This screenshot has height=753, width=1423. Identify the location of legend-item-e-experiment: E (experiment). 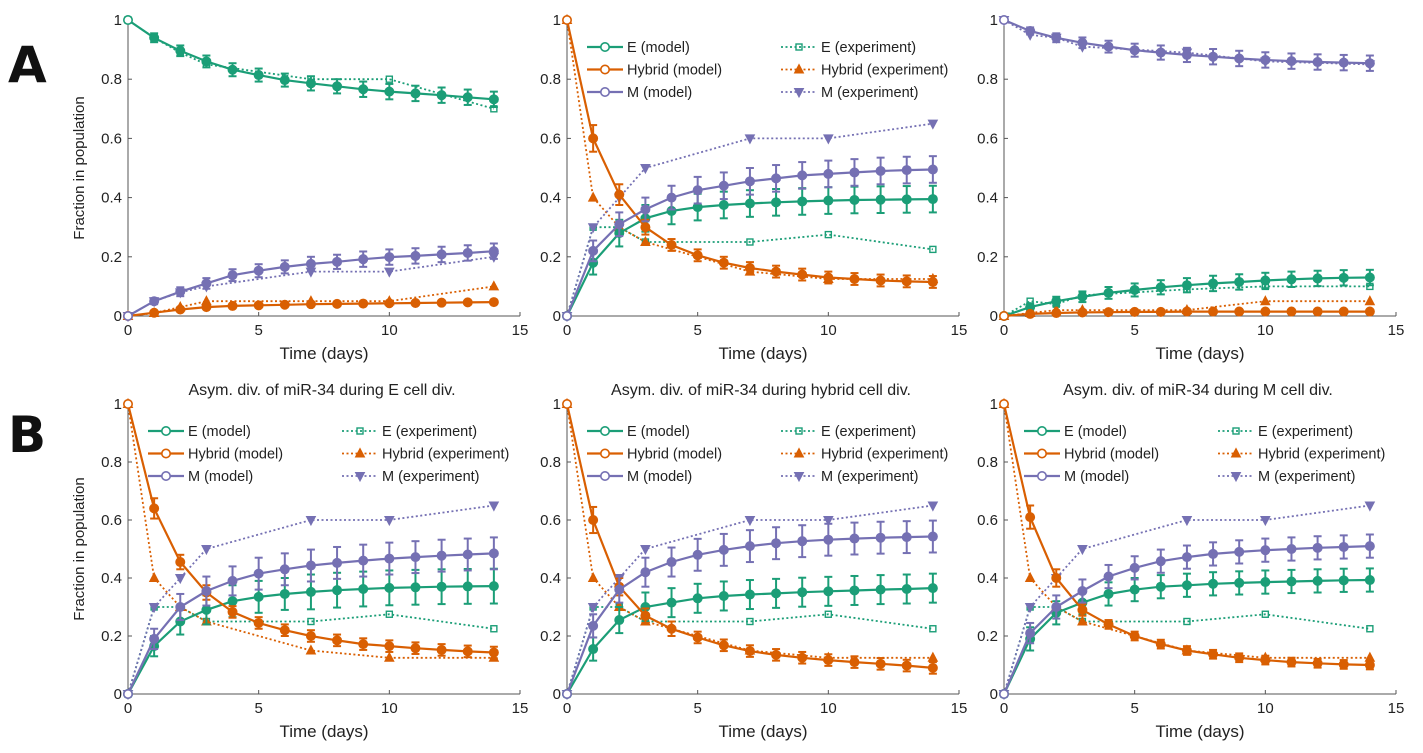
(1285, 432).